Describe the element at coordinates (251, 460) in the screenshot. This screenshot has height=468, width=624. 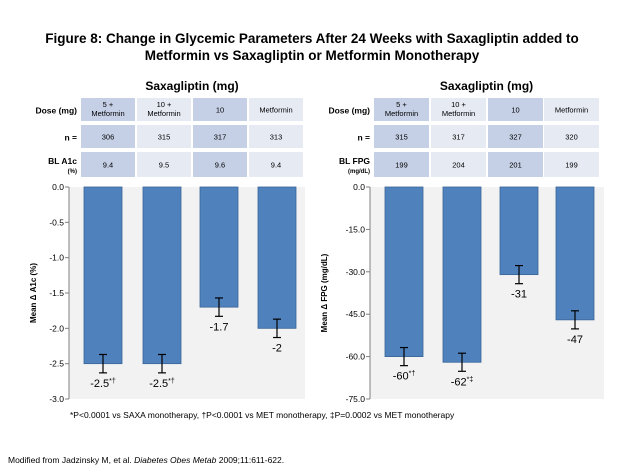
I see `source-suffix: 2009;11:611-622.` at that location.